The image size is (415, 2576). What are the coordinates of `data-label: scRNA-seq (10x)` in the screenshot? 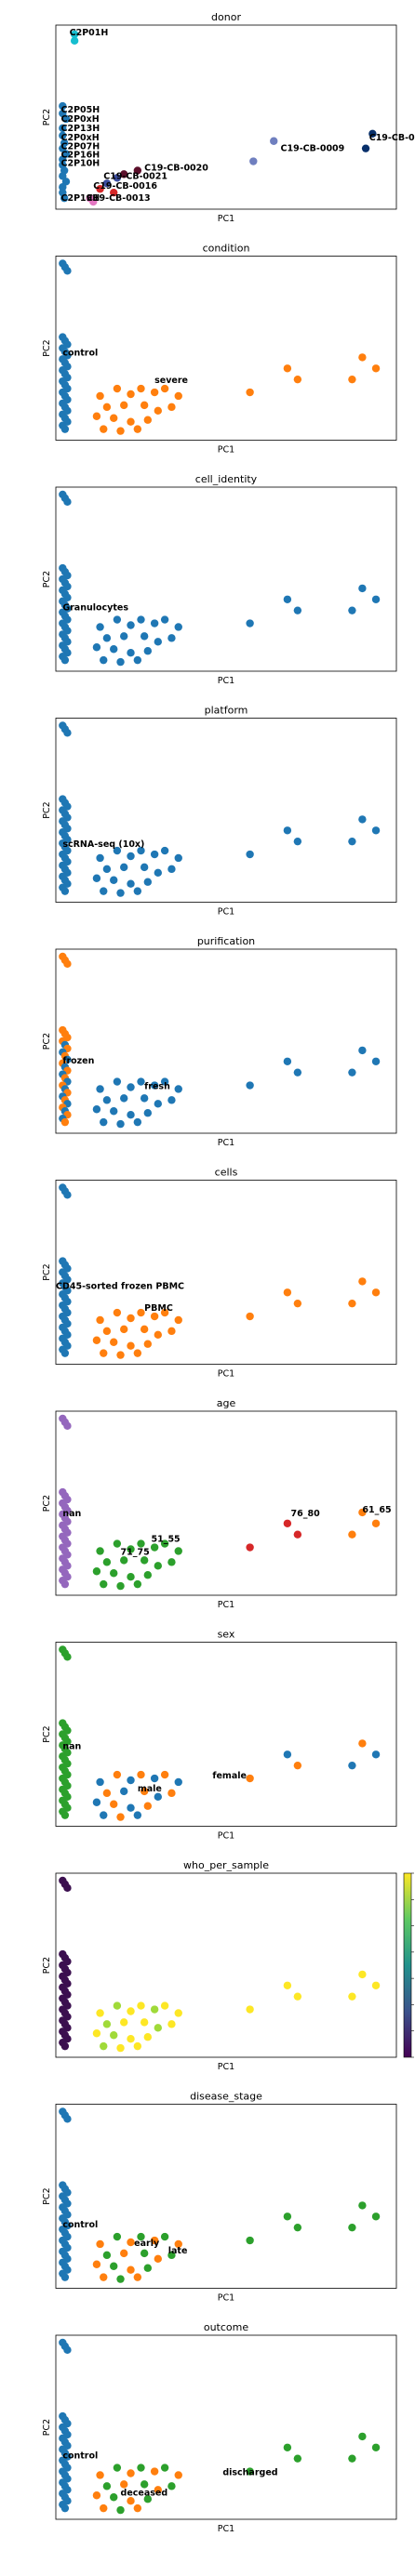 It's located at (103, 844).